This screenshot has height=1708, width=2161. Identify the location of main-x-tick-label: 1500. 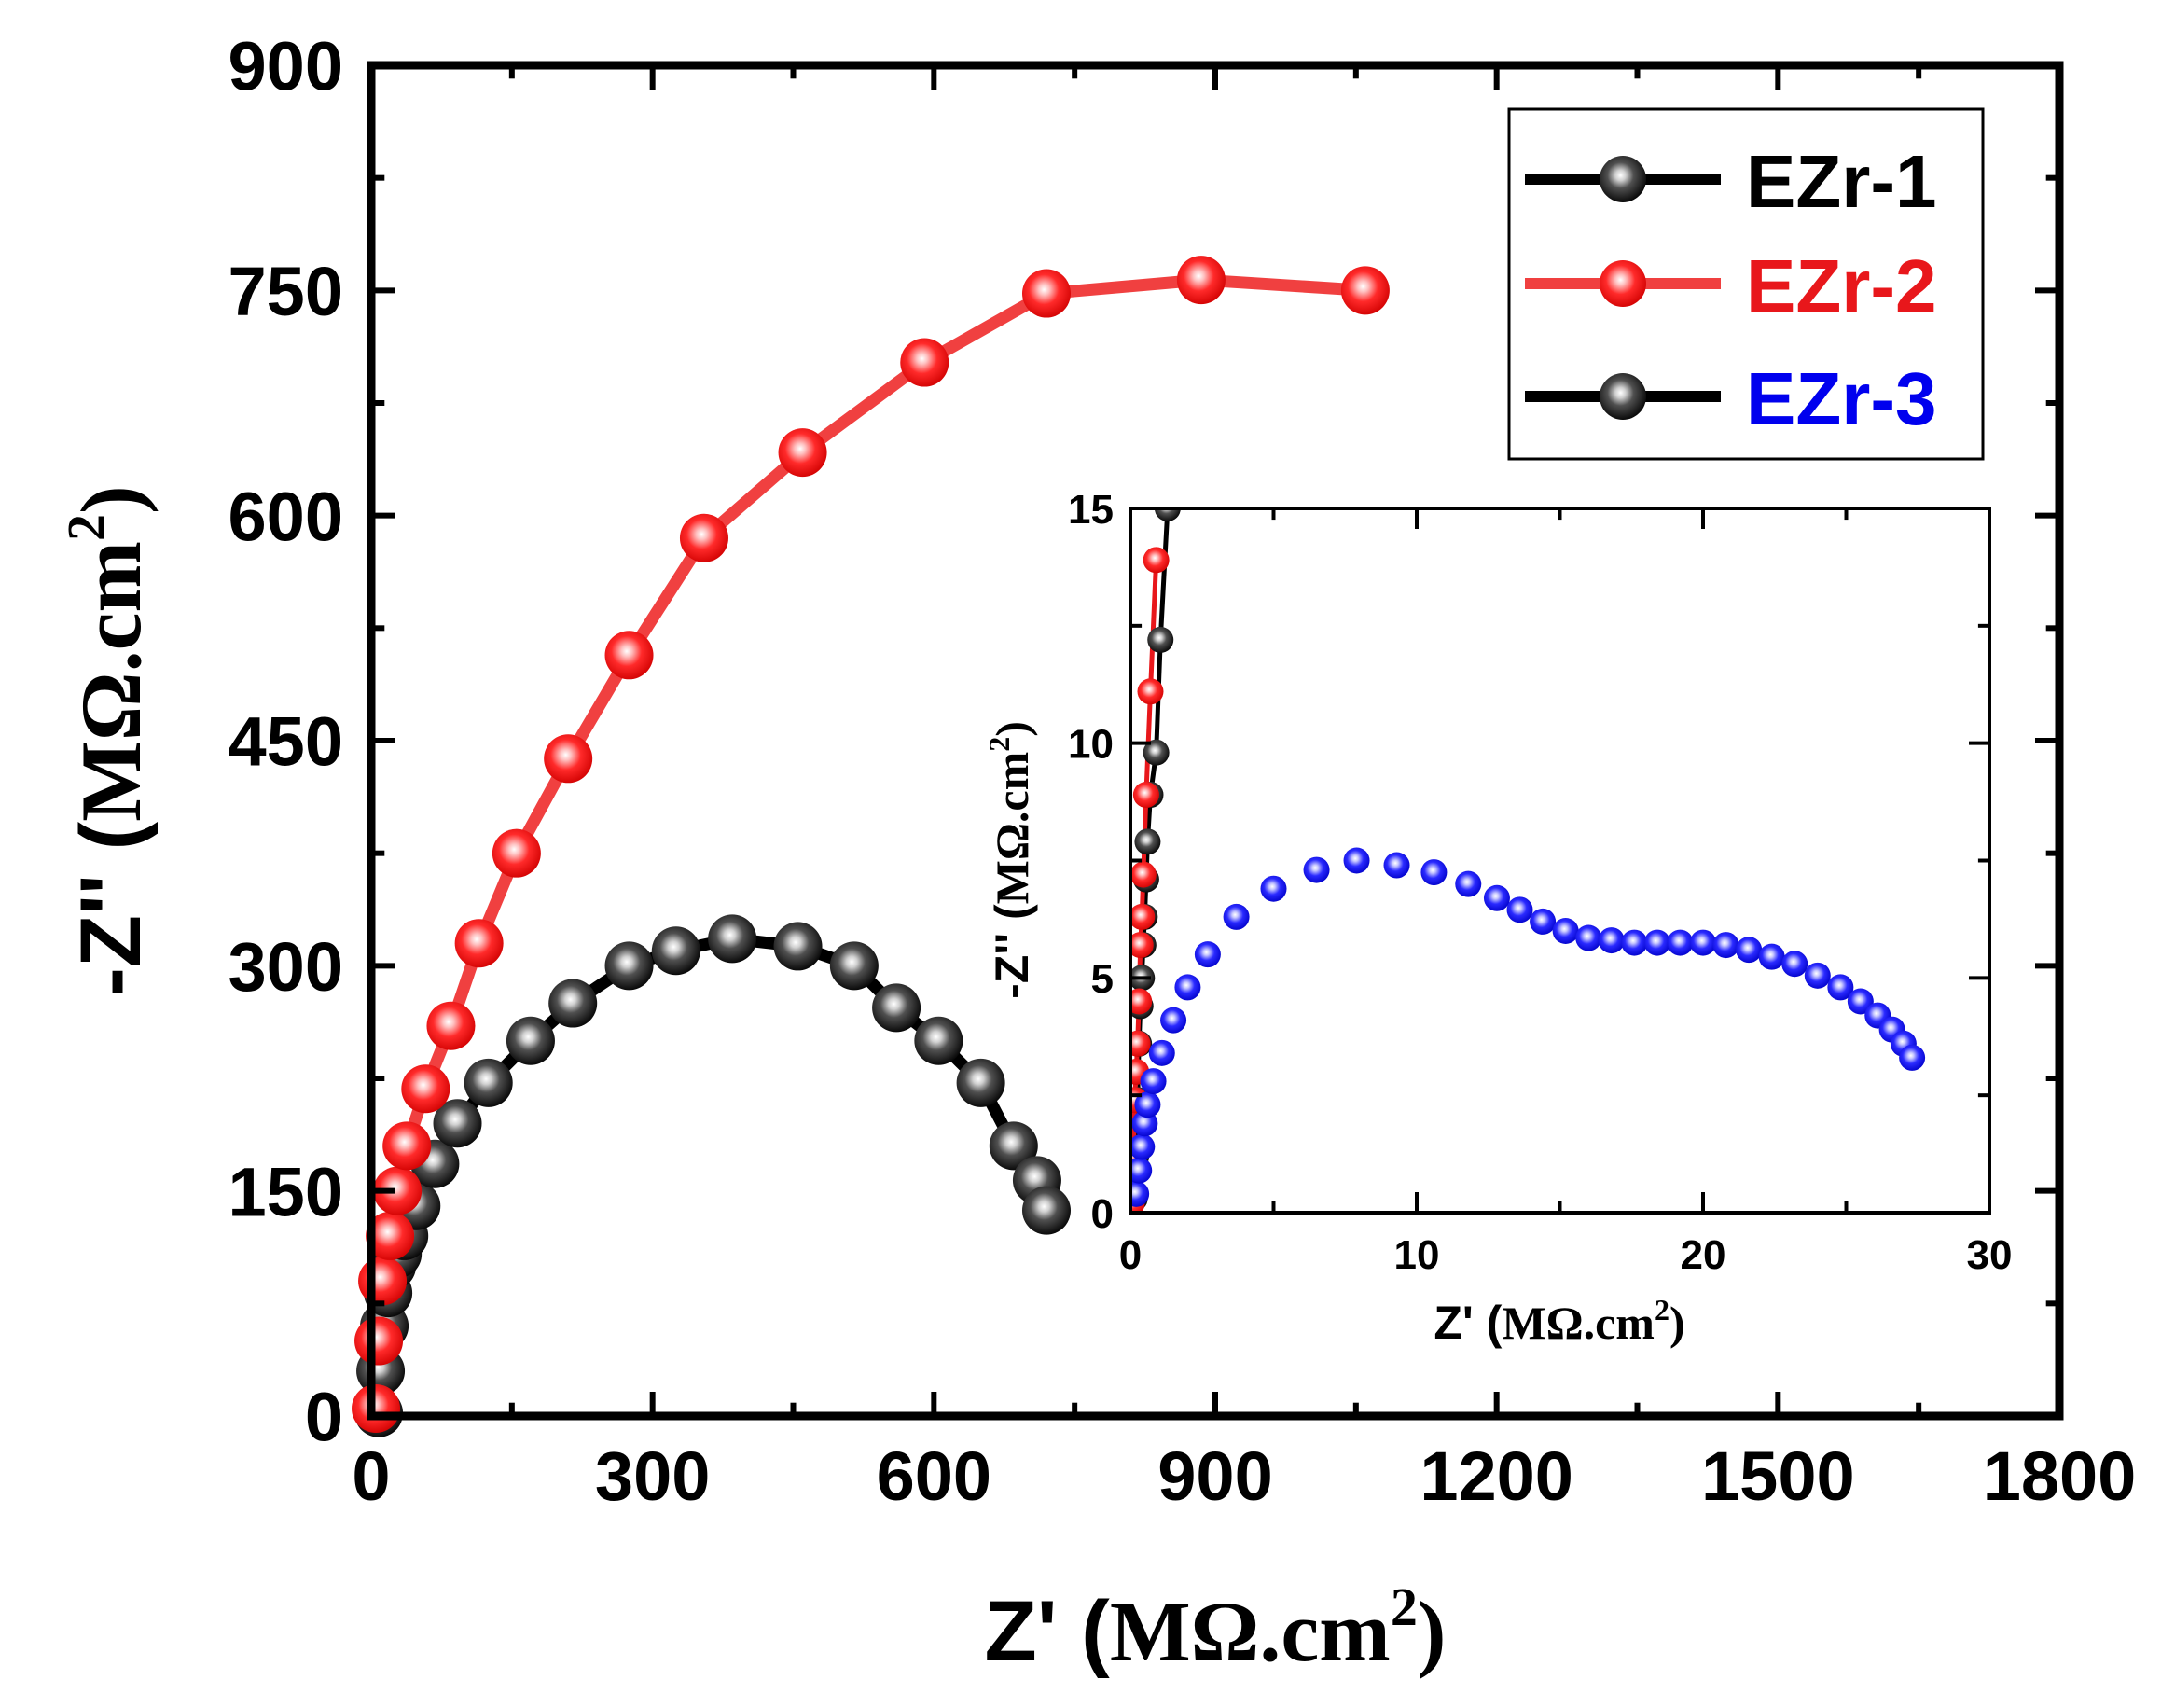
(1778, 1476).